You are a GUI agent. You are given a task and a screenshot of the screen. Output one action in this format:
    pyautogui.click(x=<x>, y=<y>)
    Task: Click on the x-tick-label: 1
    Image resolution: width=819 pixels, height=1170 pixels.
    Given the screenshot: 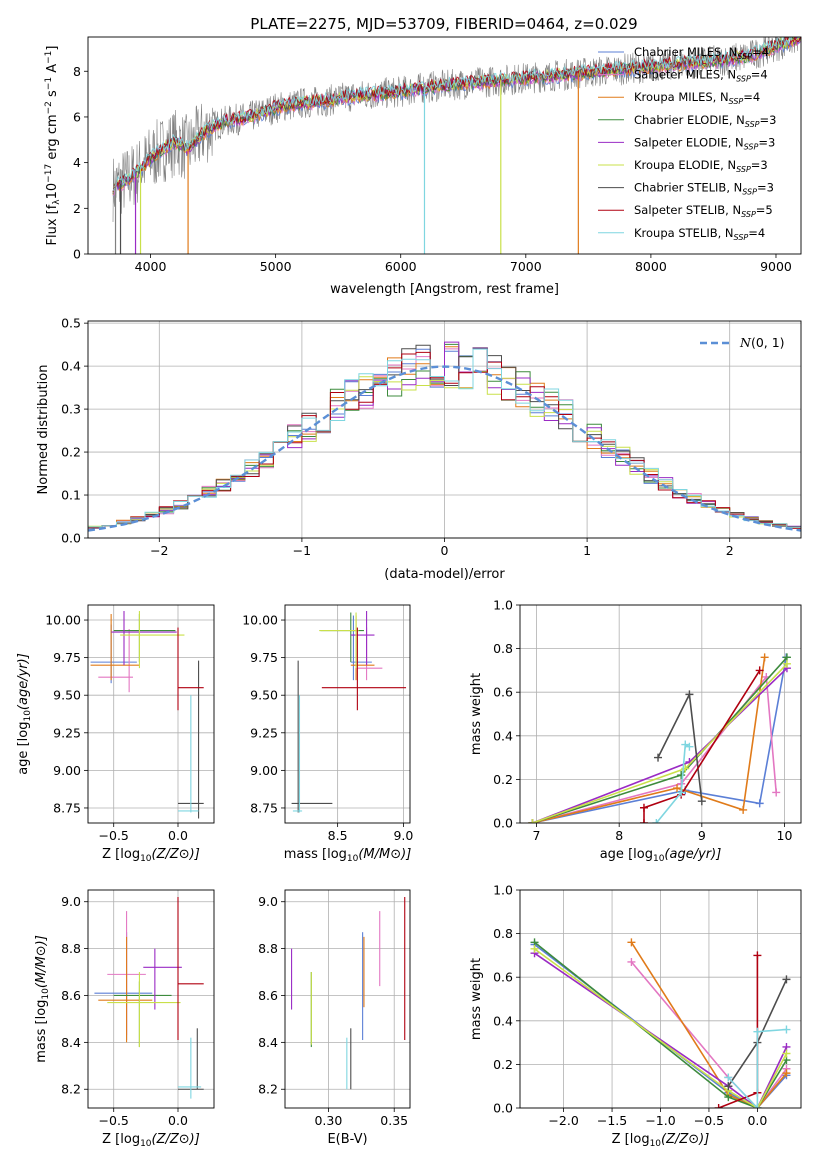 What is the action you would take?
    pyautogui.click(x=587, y=550)
    